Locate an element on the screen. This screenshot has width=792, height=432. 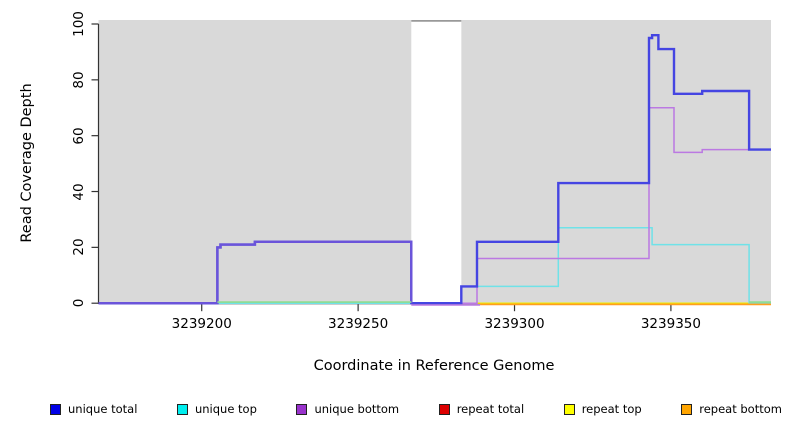
legend-label: unique bottom is located at coordinates (357, 409).